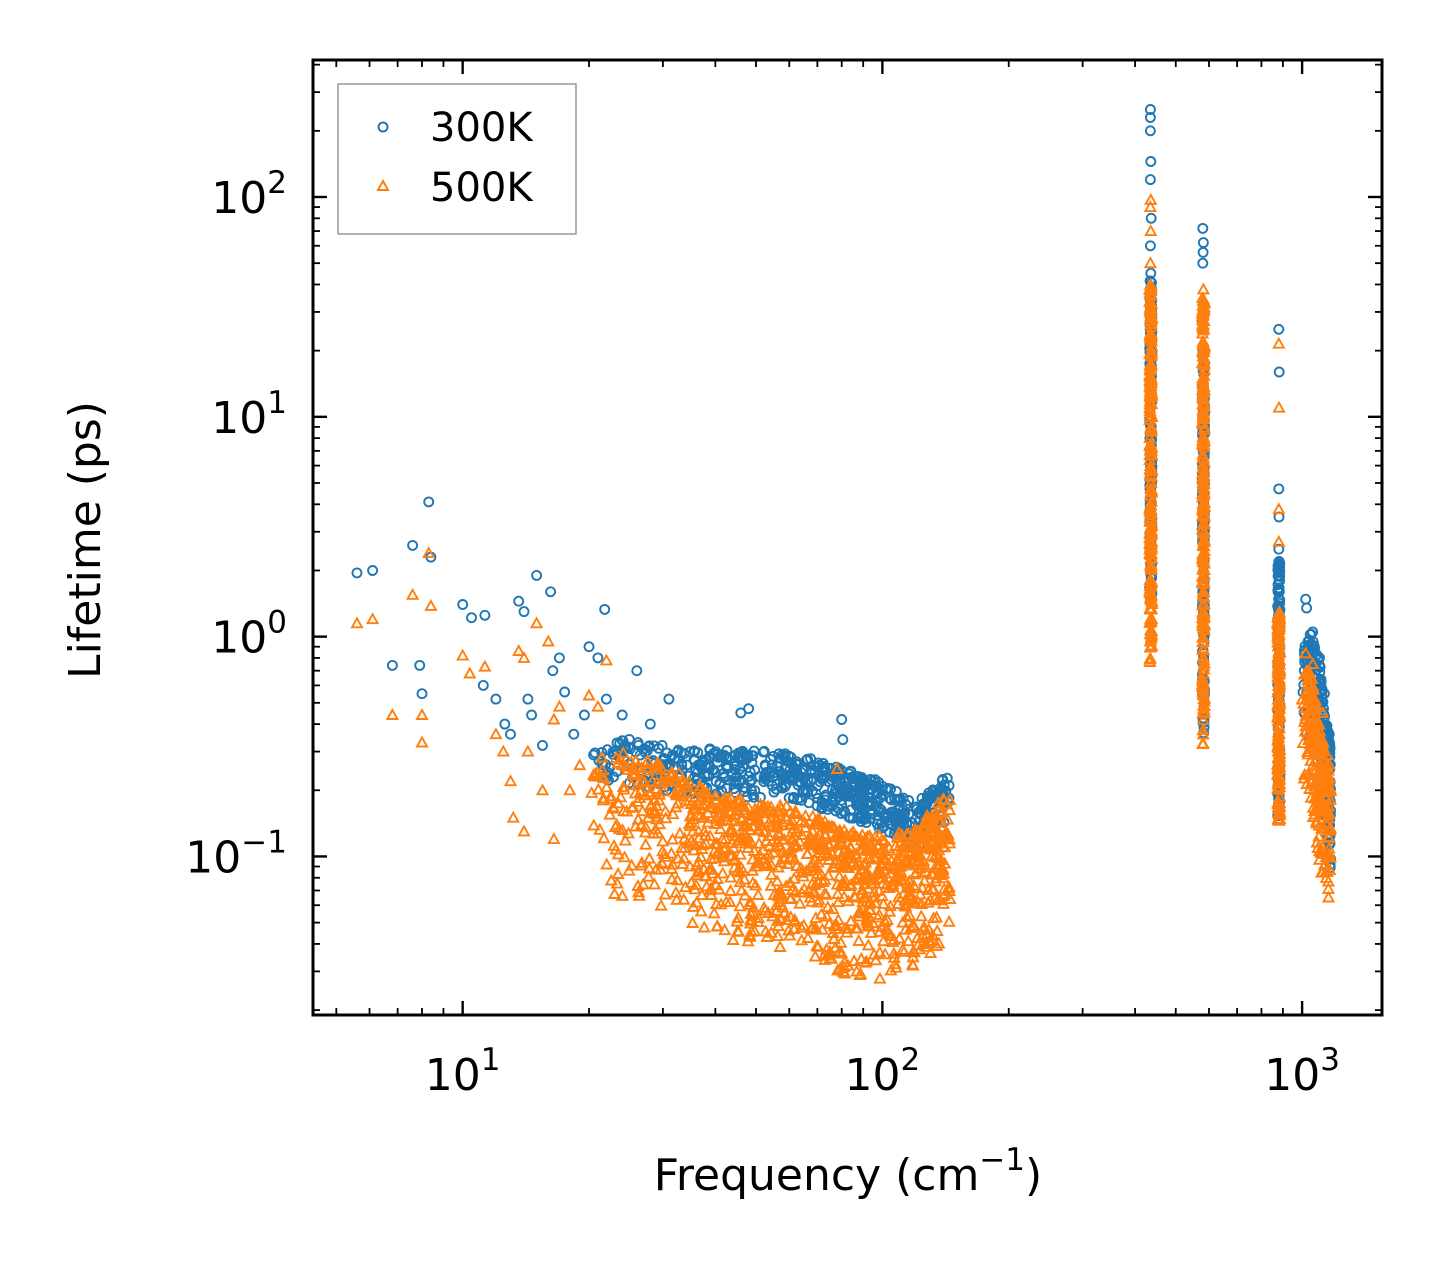 The width and height of the screenshot is (1442, 1265). I want to click on y-tick-label: 102, so click(249, 194).